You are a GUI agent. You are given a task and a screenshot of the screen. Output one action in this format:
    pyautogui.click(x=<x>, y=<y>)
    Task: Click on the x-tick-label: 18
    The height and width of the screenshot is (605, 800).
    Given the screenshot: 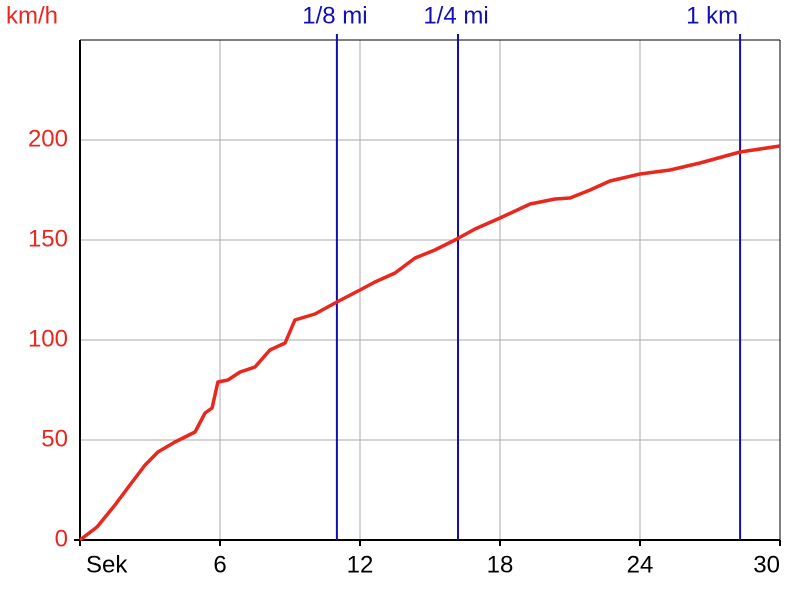 What is the action you would take?
    pyautogui.click(x=500, y=564)
    